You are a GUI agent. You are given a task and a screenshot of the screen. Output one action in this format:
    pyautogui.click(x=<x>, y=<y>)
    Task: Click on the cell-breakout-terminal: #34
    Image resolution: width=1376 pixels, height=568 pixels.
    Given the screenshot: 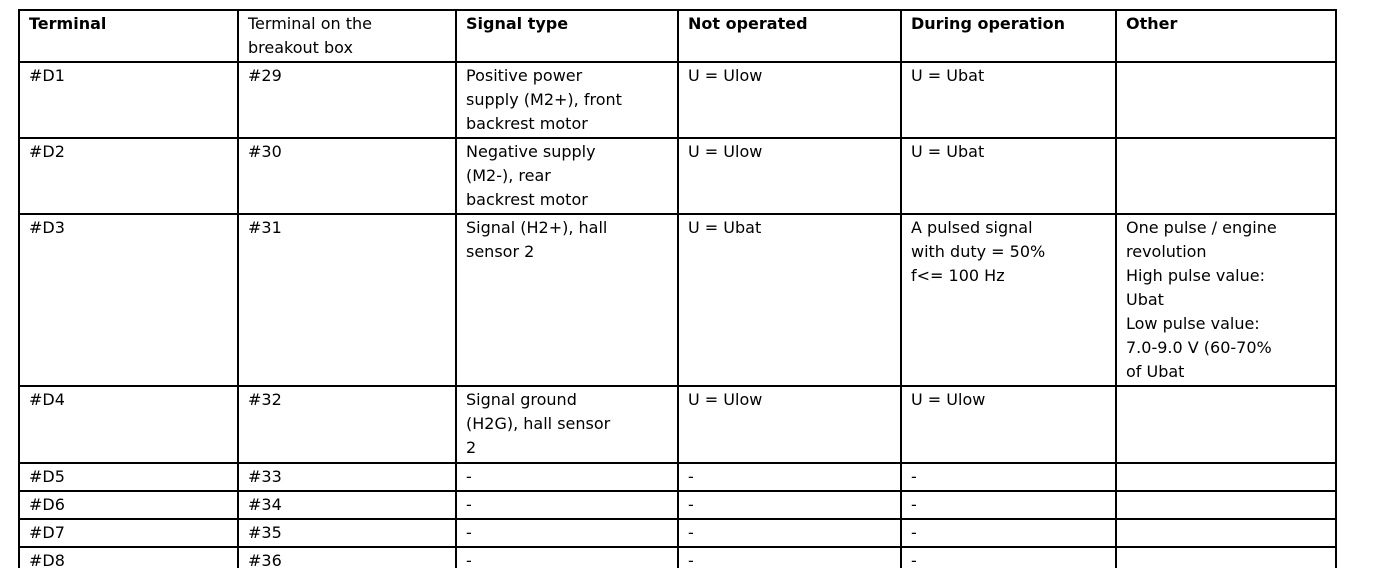 What is the action you would take?
    pyautogui.click(x=347, y=505)
    